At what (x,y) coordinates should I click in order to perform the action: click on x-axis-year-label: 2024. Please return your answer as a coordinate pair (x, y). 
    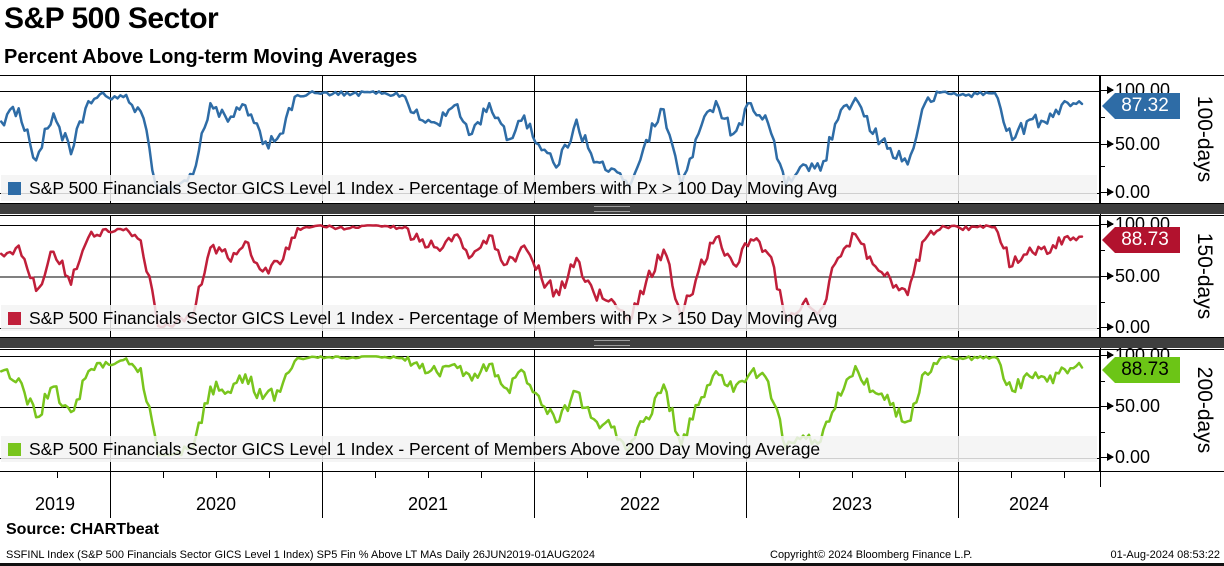
    Looking at the image, I should click on (1029, 504).